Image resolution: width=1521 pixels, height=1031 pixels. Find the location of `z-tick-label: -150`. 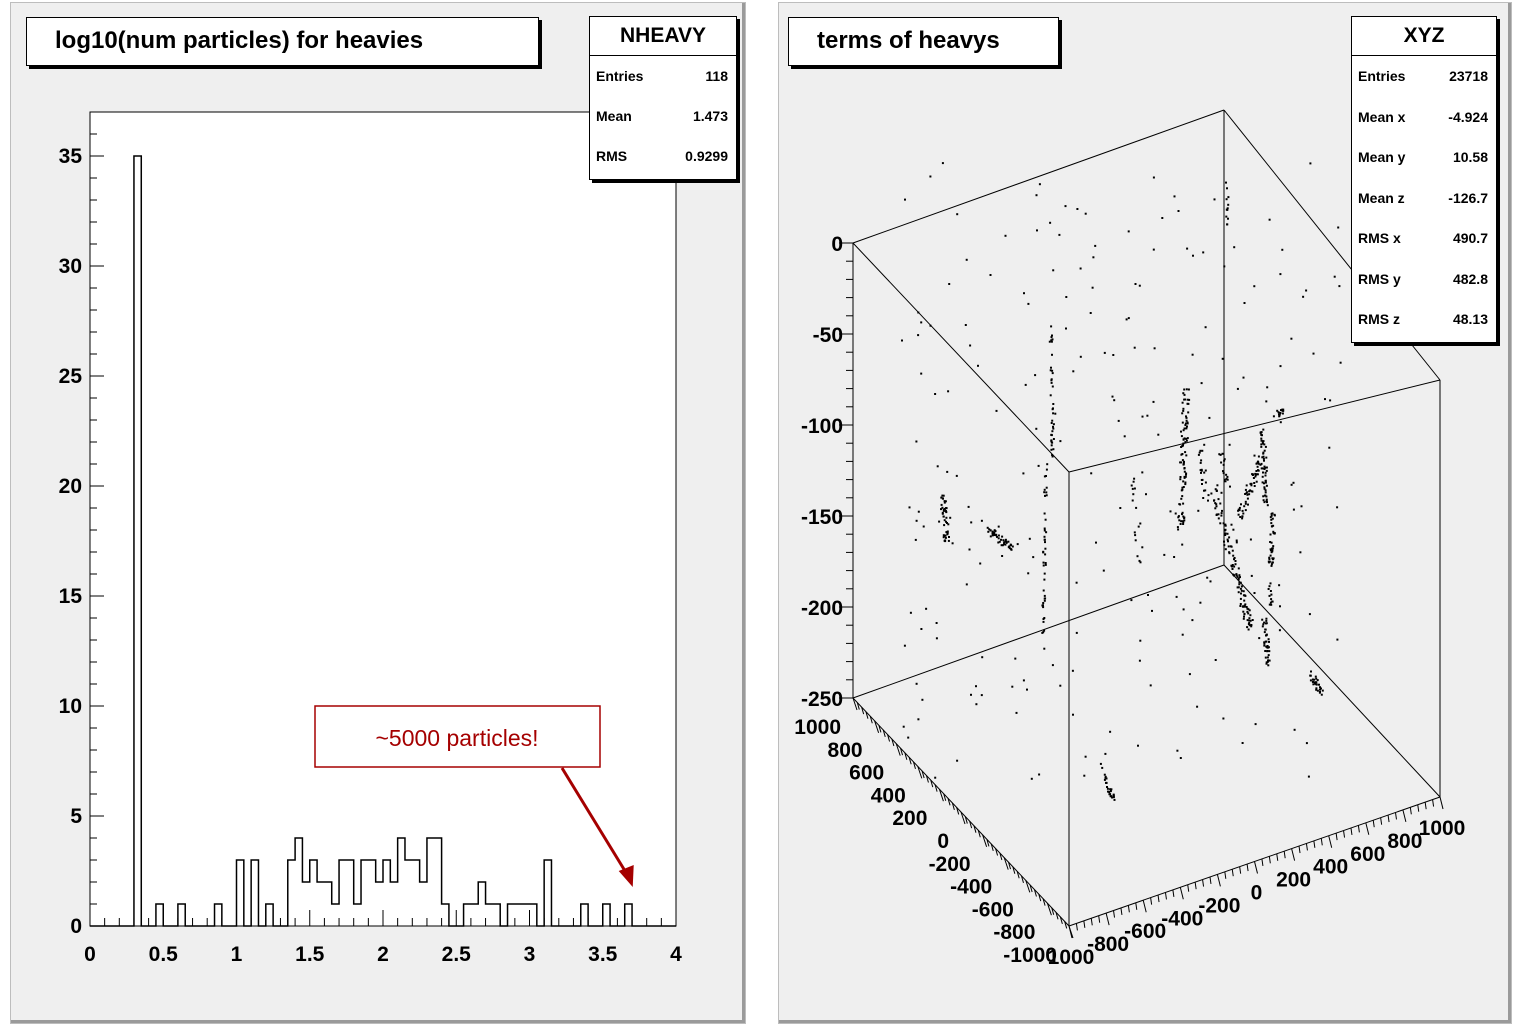

z-tick-label: -150 is located at coordinates (822, 517).